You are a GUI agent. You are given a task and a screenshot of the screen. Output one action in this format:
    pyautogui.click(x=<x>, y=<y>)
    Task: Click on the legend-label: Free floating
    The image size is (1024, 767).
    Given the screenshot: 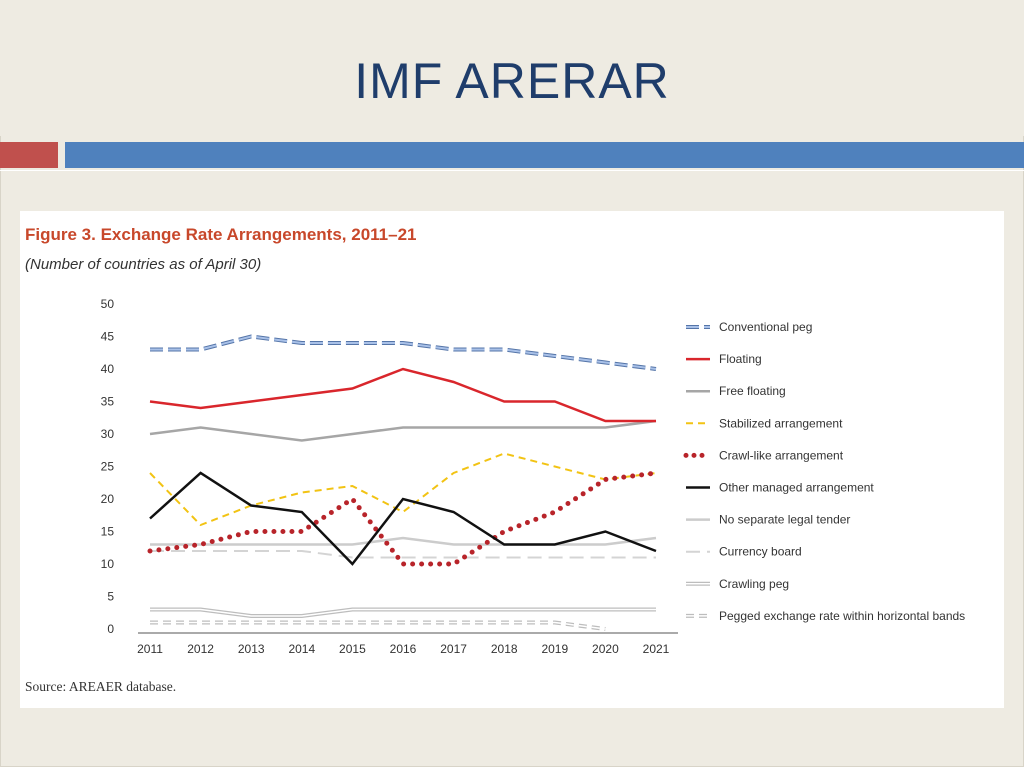 What is the action you would take?
    pyautogui.click(x=752, y=391)
    